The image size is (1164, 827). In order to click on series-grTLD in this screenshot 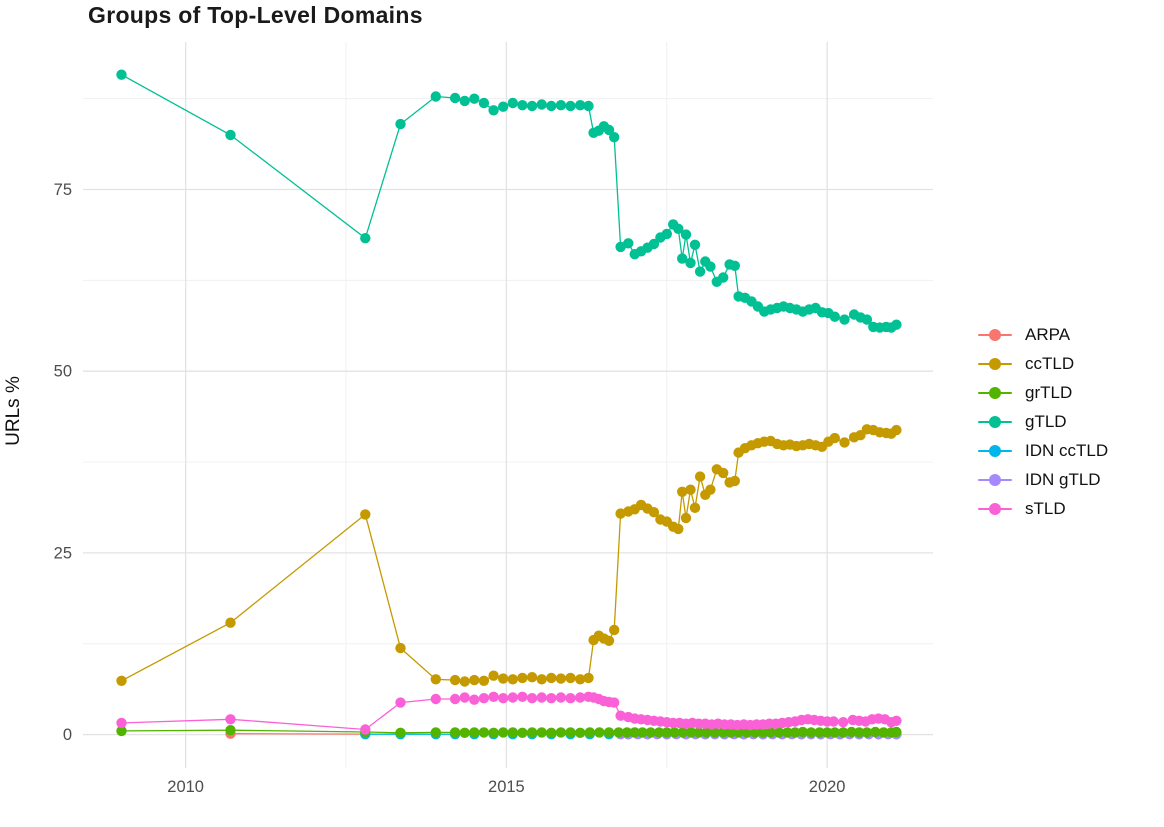, I will do `click(509, 731)`.